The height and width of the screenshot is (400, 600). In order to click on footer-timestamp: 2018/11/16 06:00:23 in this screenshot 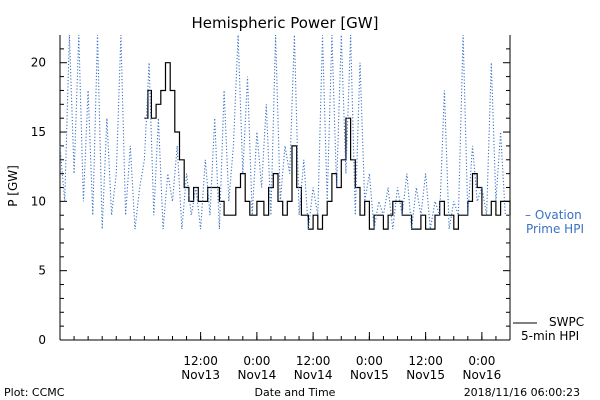, I will do `click(522, 392)`.